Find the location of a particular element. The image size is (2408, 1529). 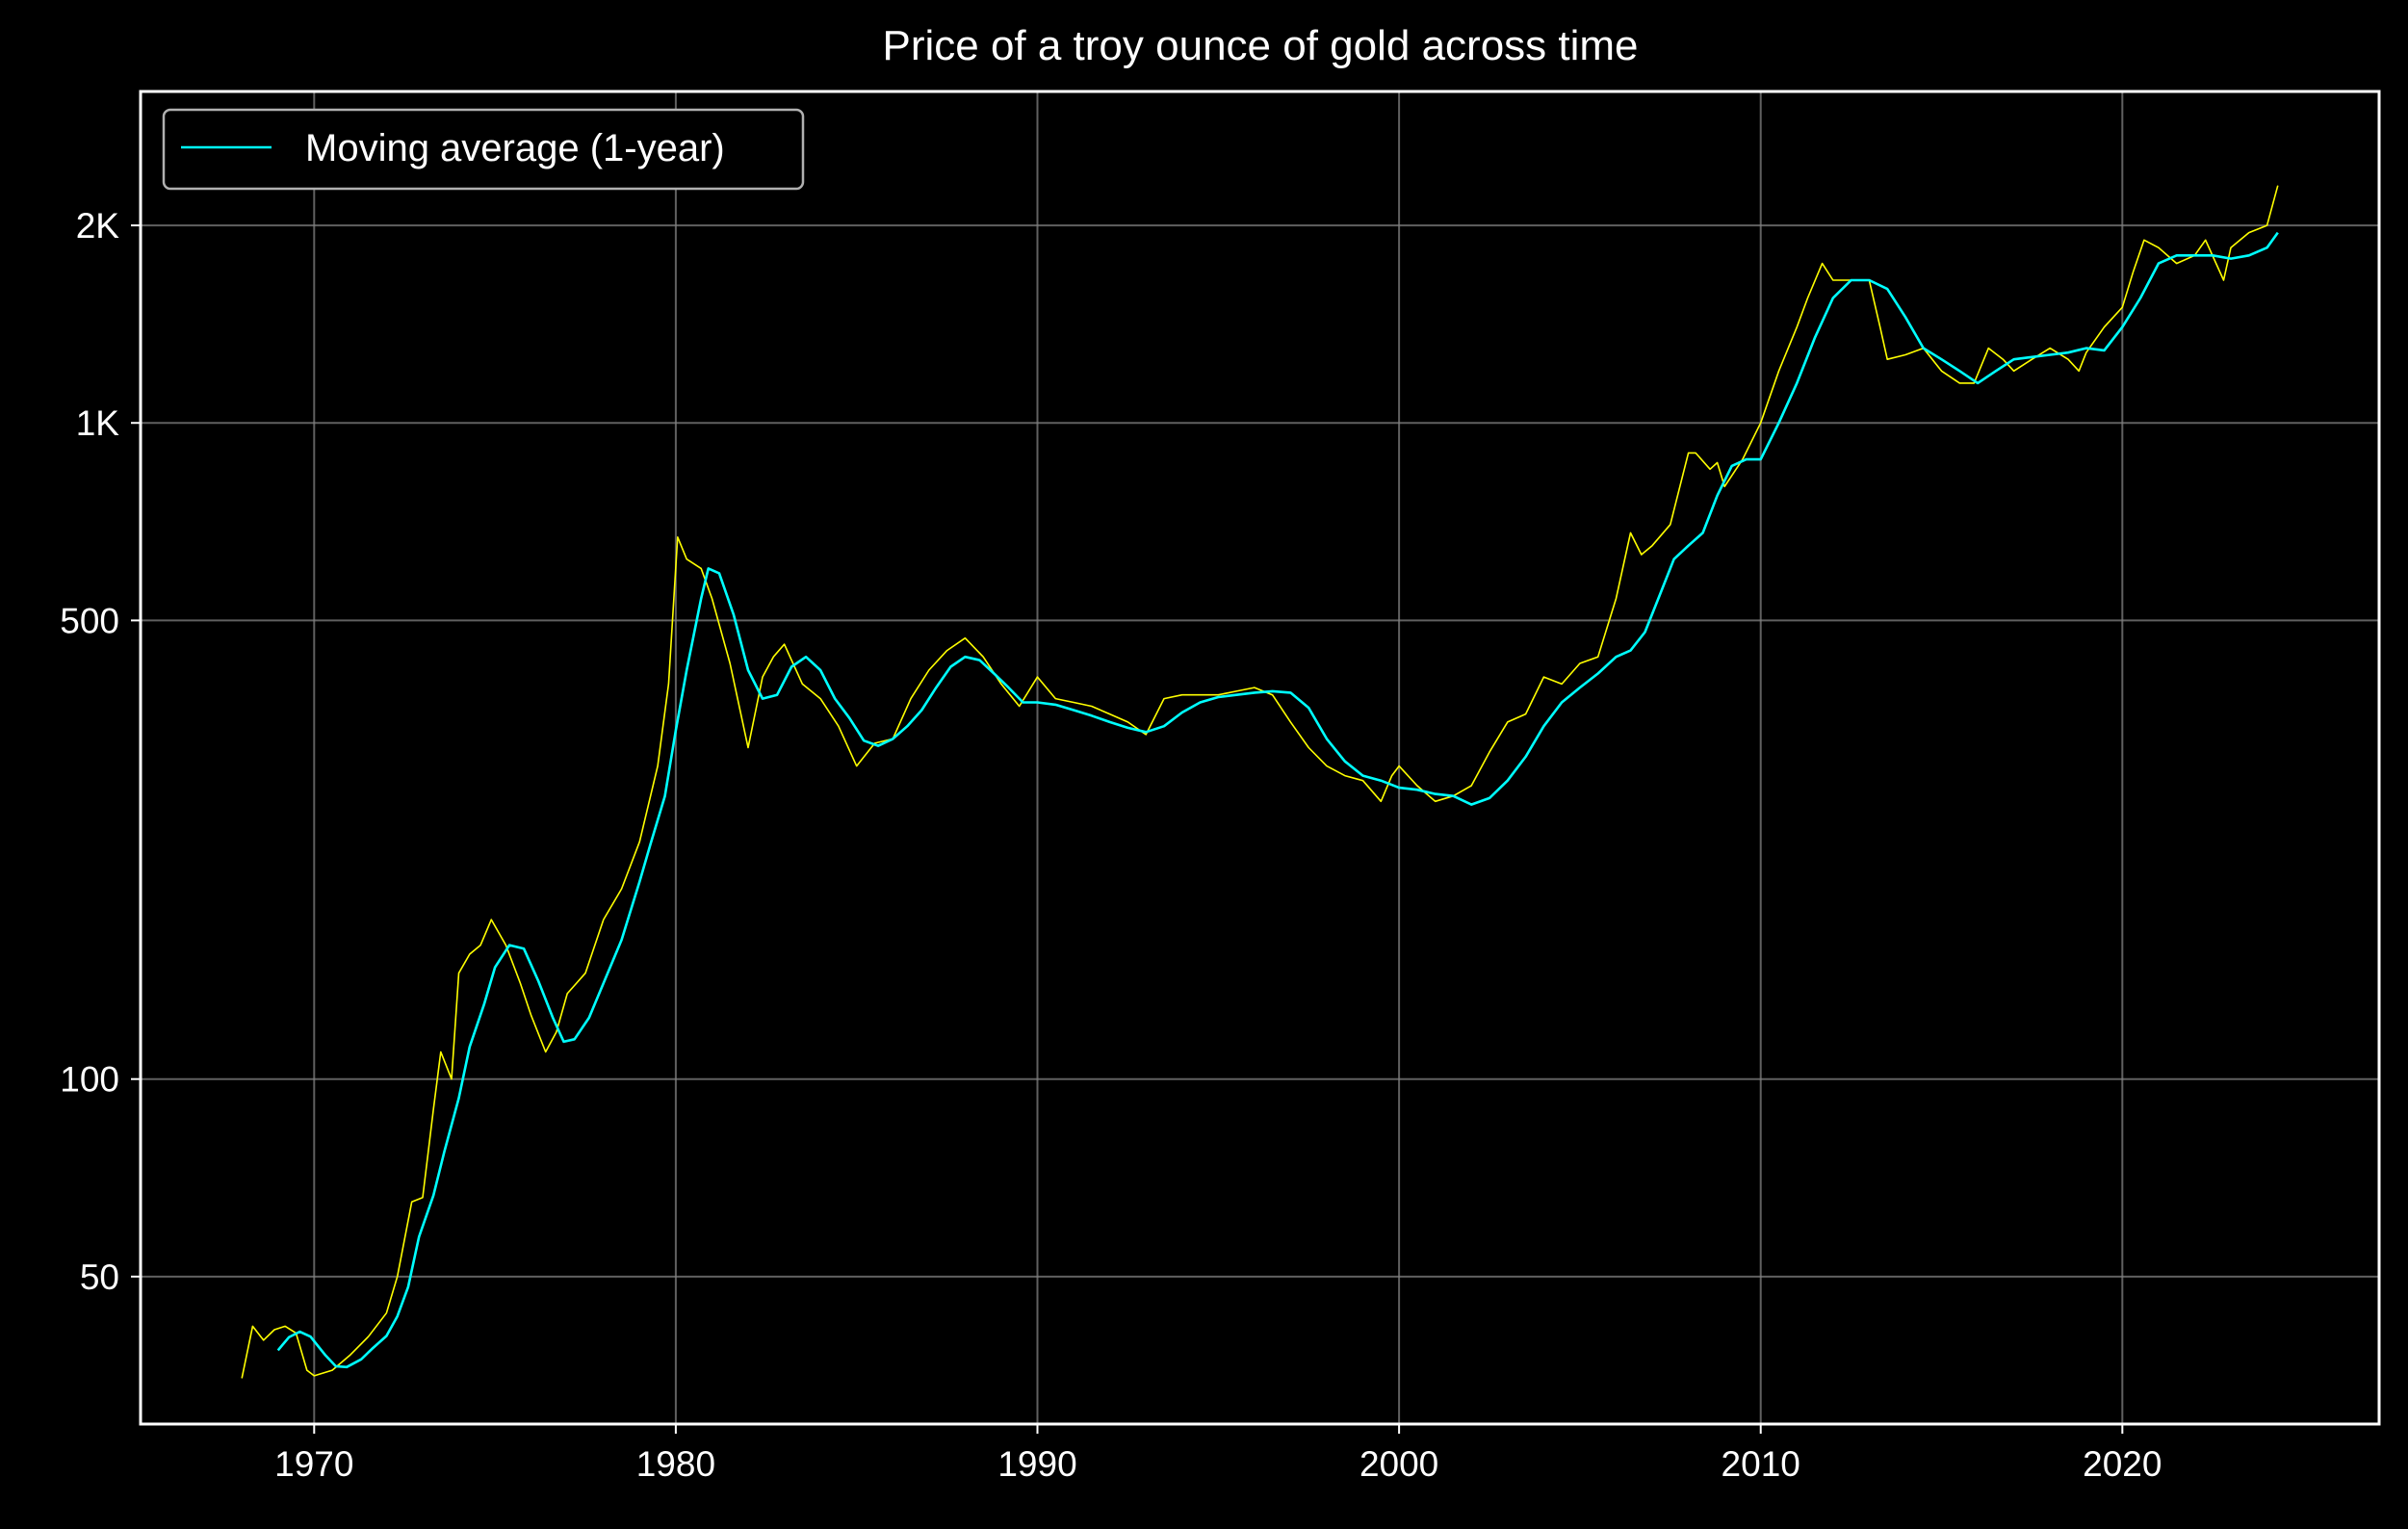

x-tick-label: 1990 is located at coordinates (1036, 1464).